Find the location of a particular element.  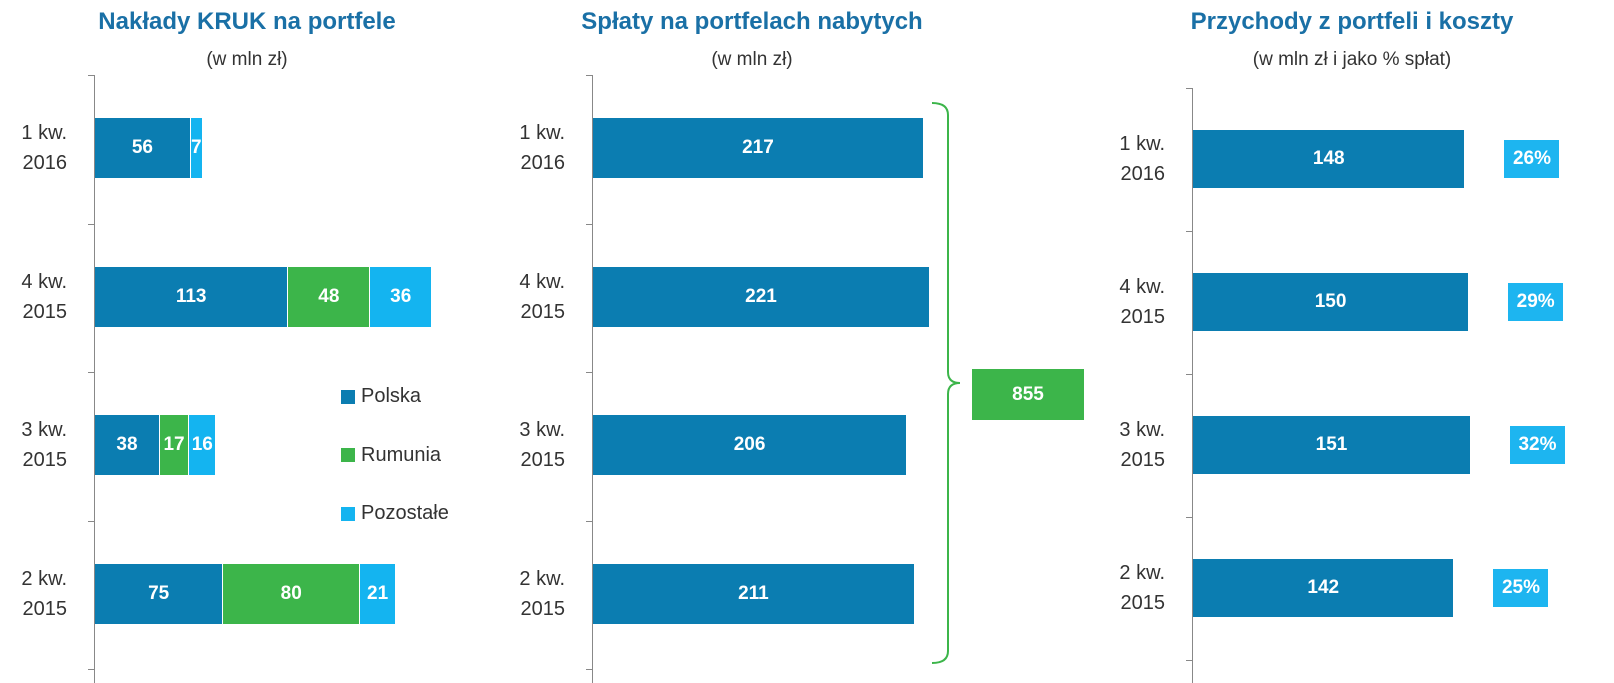

bar: 211 is located at coordinates (753, 593).